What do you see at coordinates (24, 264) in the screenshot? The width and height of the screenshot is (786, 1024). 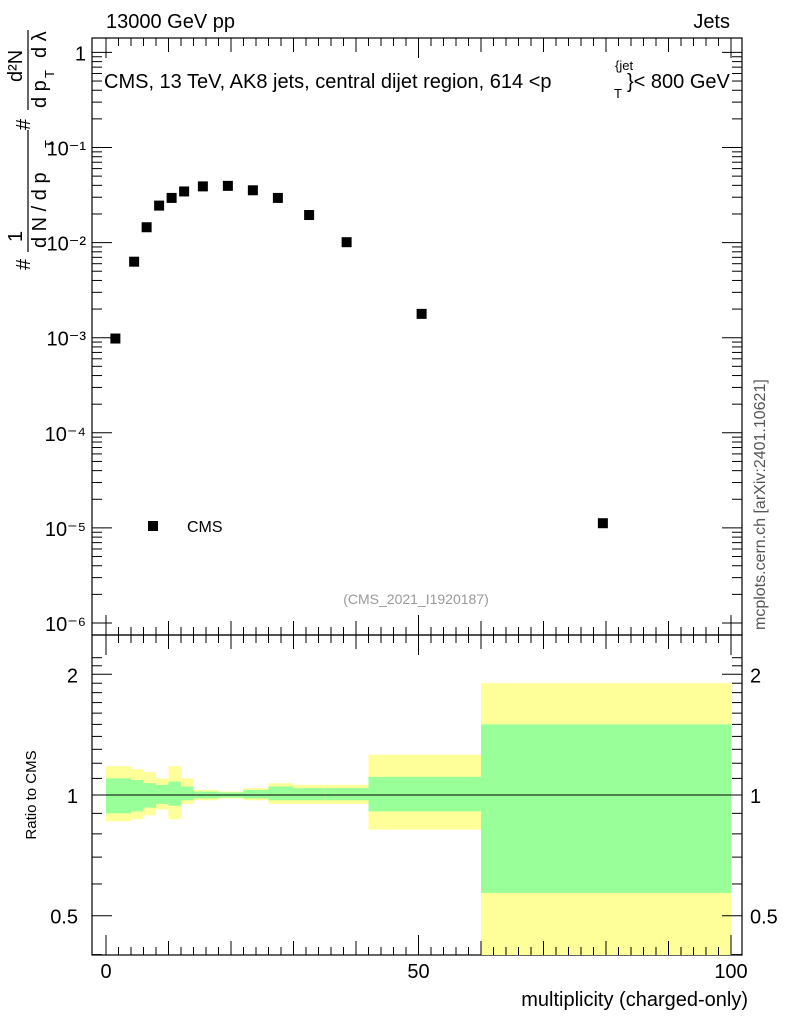 I see `ylabel-hash1: #` at bounding box center [24, 264].